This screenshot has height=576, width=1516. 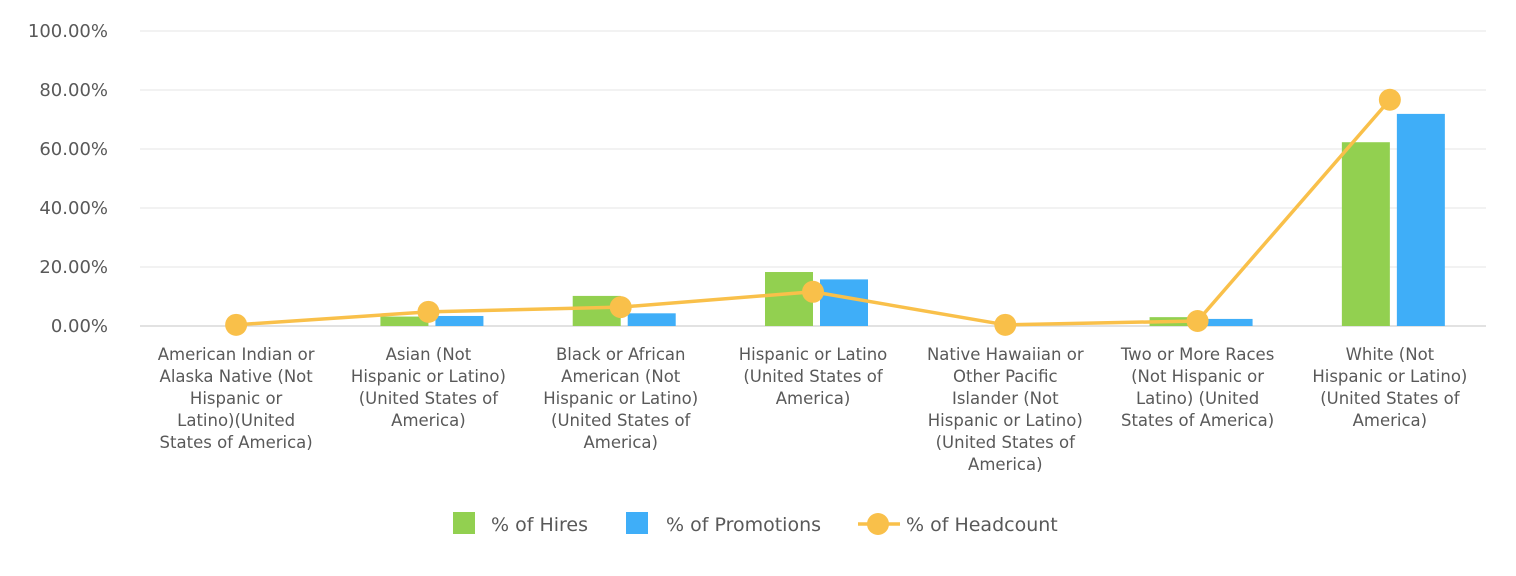 What do you see at coordinates (68, 179) in the screenshot?
I see `y-axis-ticks: 0.00% 20.00% 40.00% 60.00% 80.00% 100.00%` at bounding box center [68, 179].